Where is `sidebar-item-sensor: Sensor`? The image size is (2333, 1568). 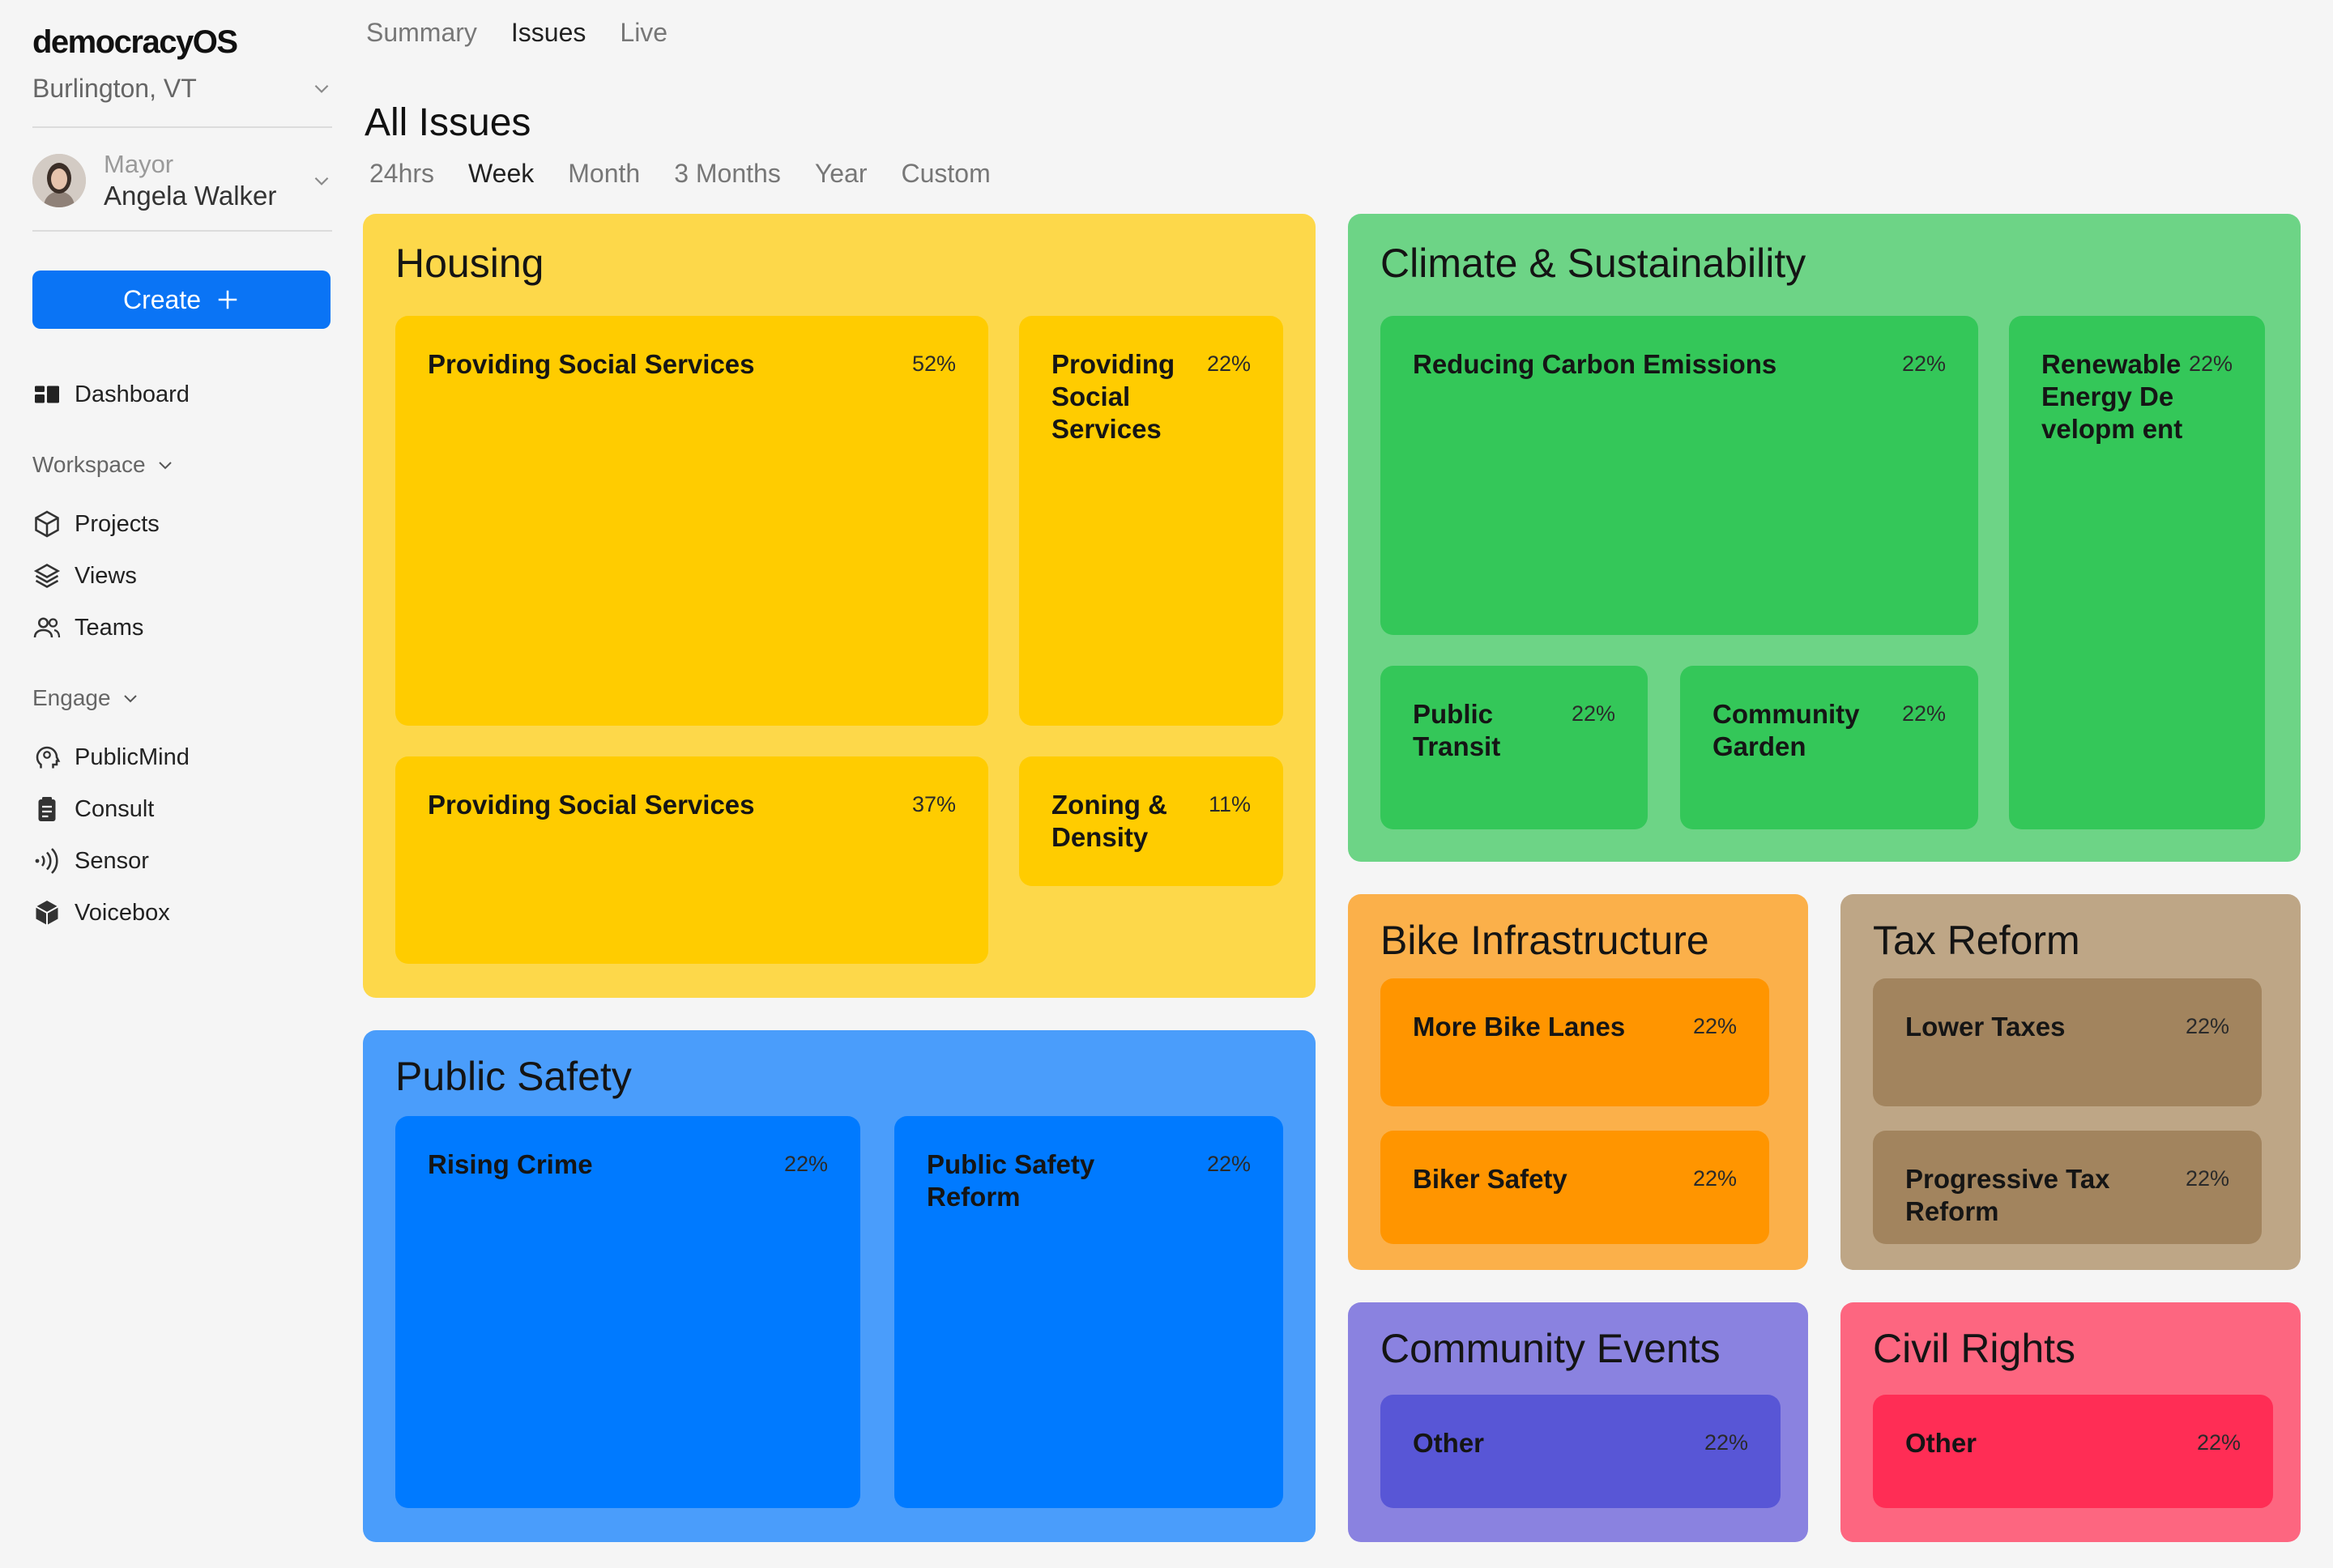
sidebar-item-sensor: Sensor is located at coordinates (90, 861).